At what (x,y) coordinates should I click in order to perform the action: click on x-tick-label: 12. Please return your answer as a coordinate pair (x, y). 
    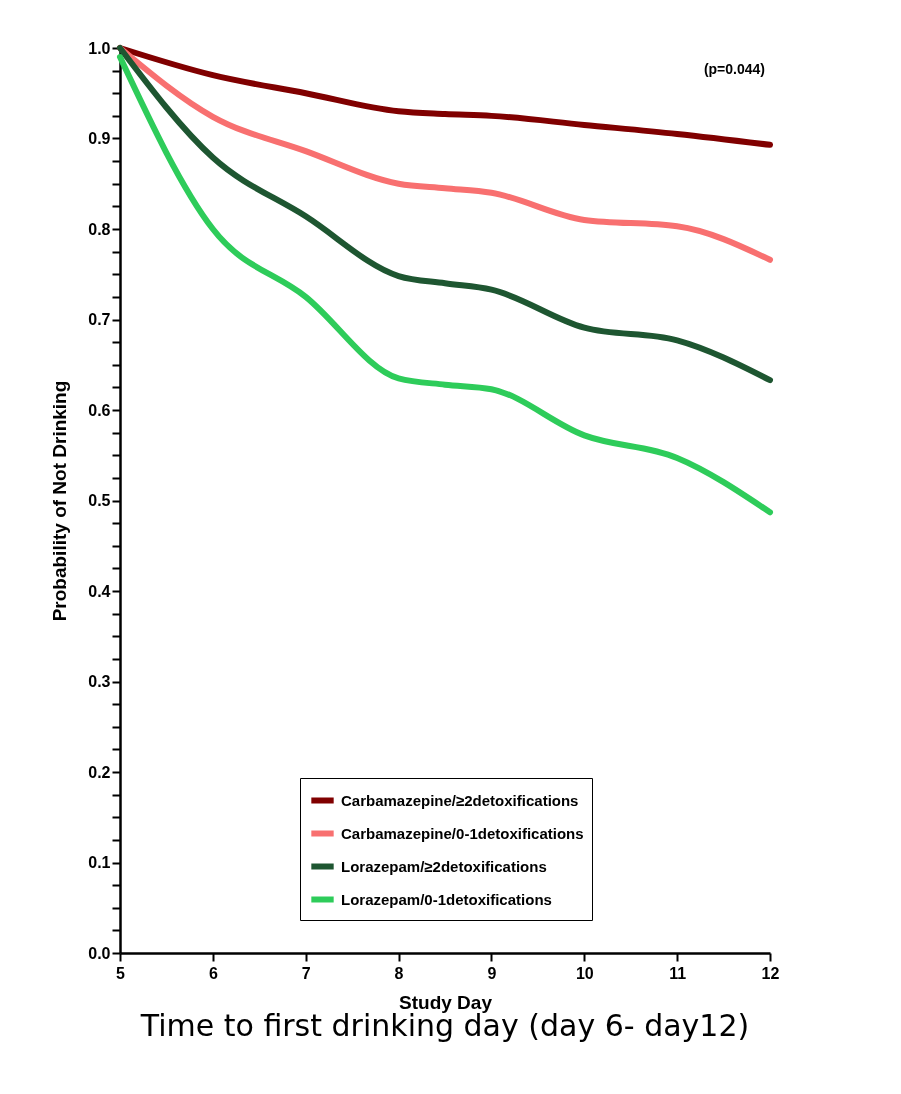
    Looking at the image, I should click on (770, 973).